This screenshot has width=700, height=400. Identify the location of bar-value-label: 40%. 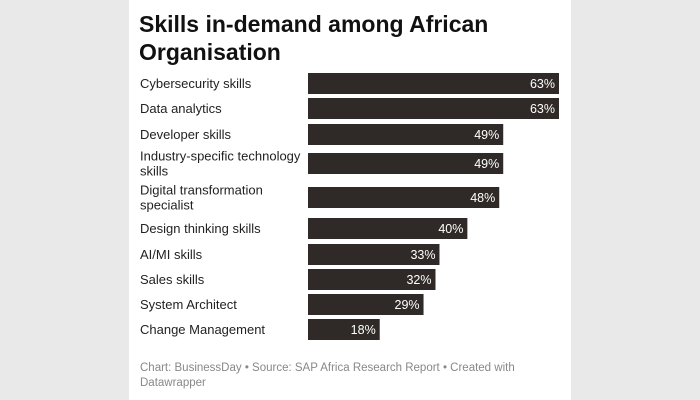
(450, 229).